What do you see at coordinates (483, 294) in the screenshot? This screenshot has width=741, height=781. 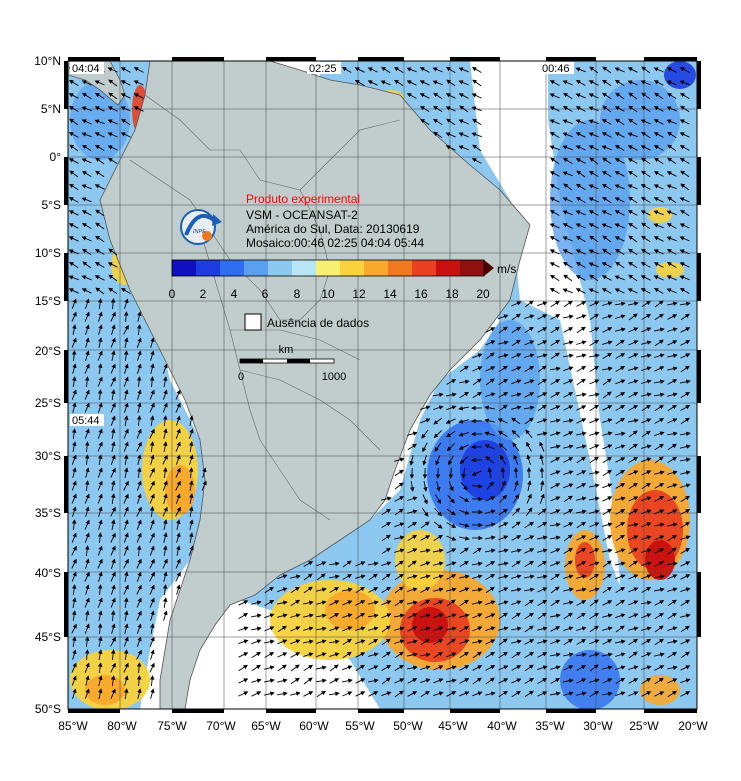 I see `colorbar-tick: 20` at bounding box center [483, 294].